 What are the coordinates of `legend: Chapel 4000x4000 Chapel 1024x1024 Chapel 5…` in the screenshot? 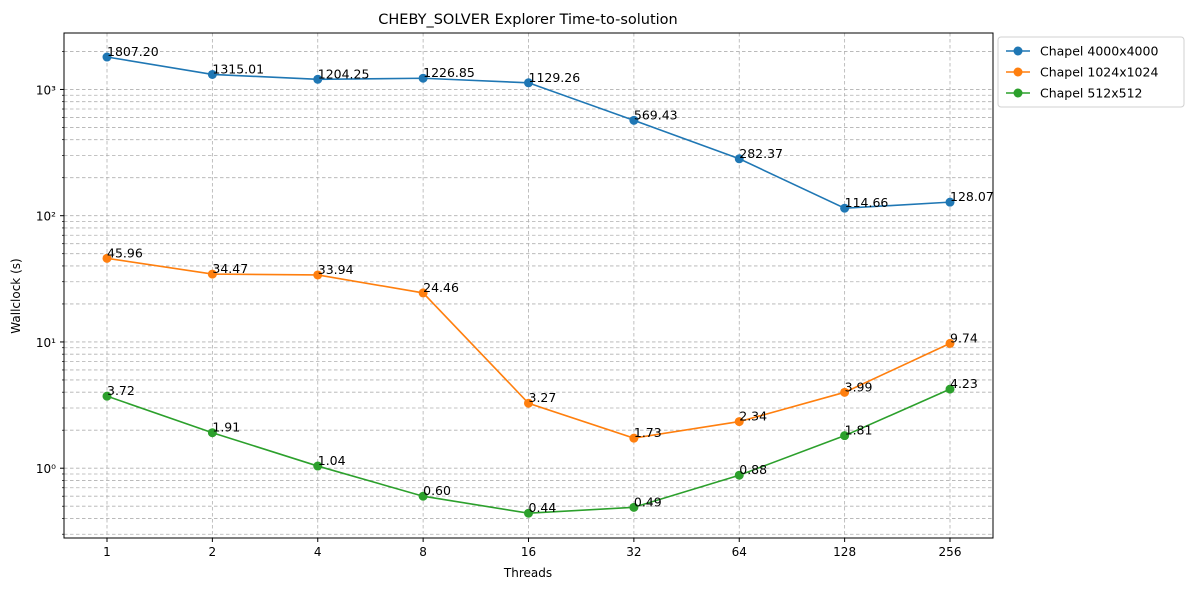 It's located at (1091, 72).